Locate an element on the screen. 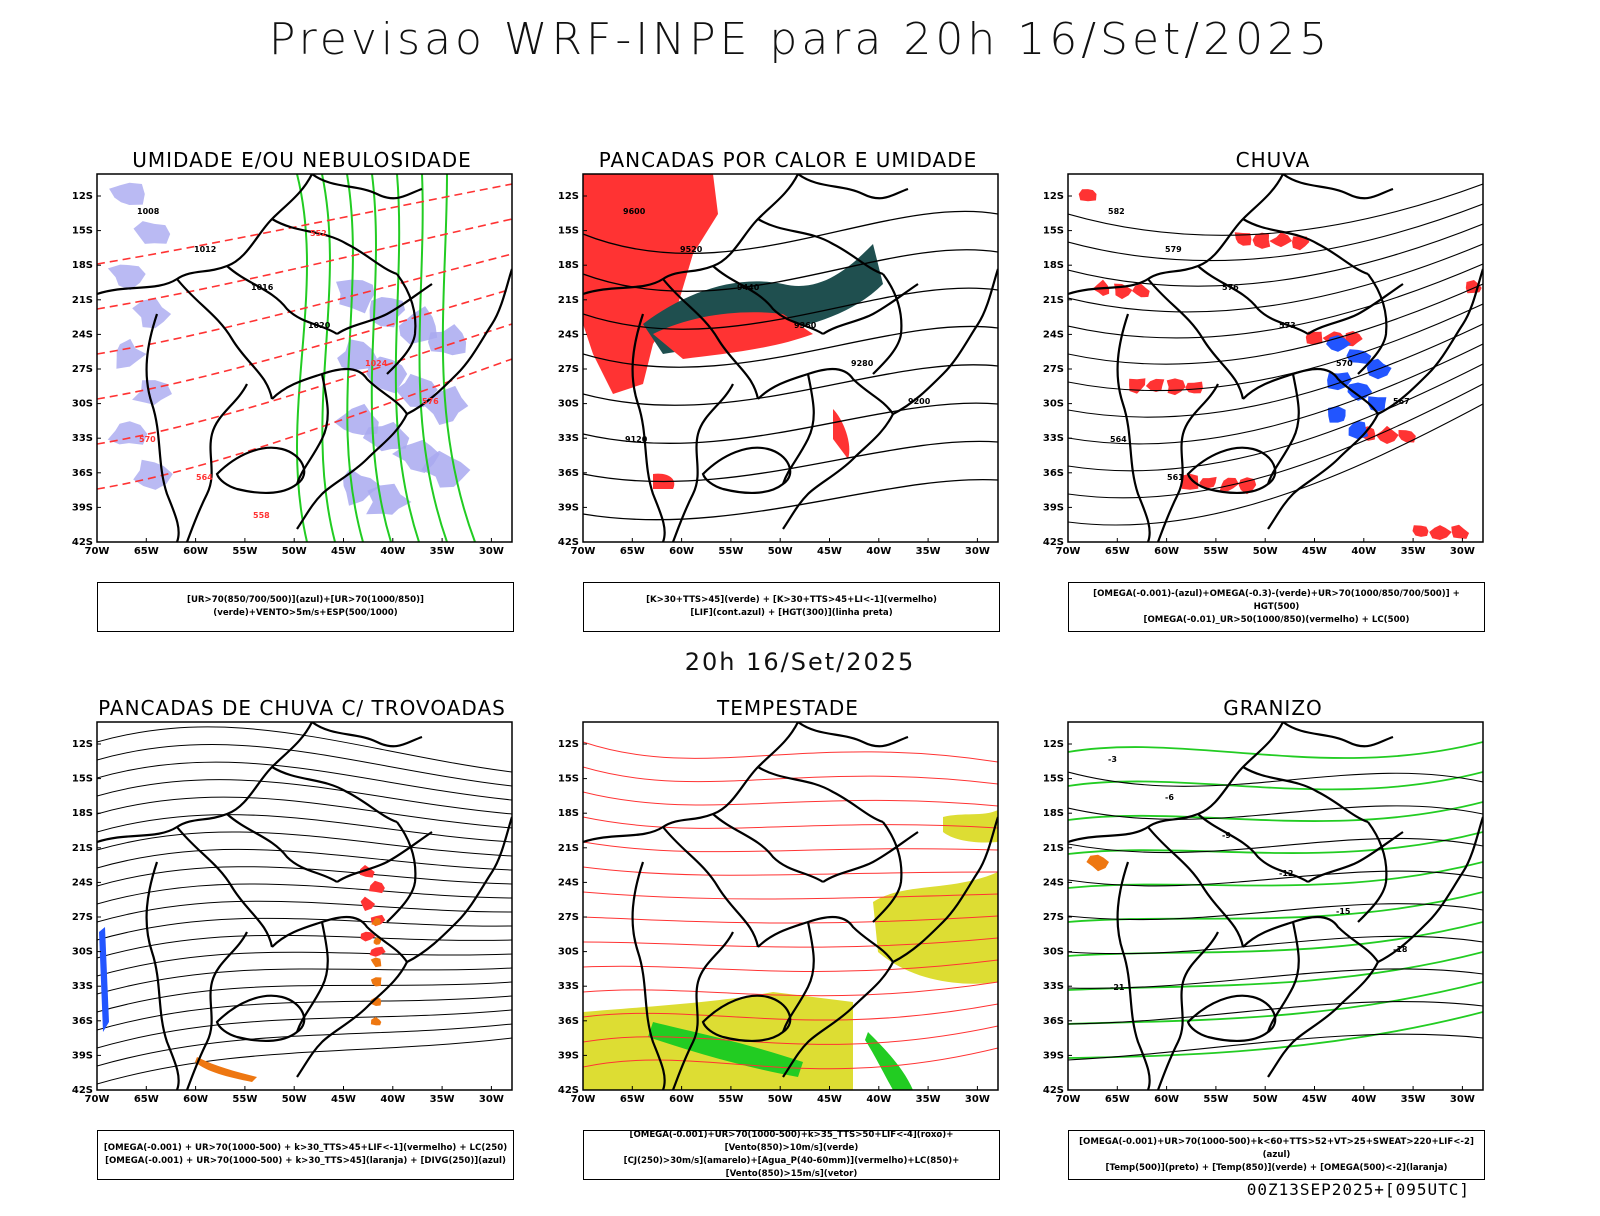 The height and width of the screenshot is (1216, 1600). contour-label: 558 is located at coordinates (261, 515).